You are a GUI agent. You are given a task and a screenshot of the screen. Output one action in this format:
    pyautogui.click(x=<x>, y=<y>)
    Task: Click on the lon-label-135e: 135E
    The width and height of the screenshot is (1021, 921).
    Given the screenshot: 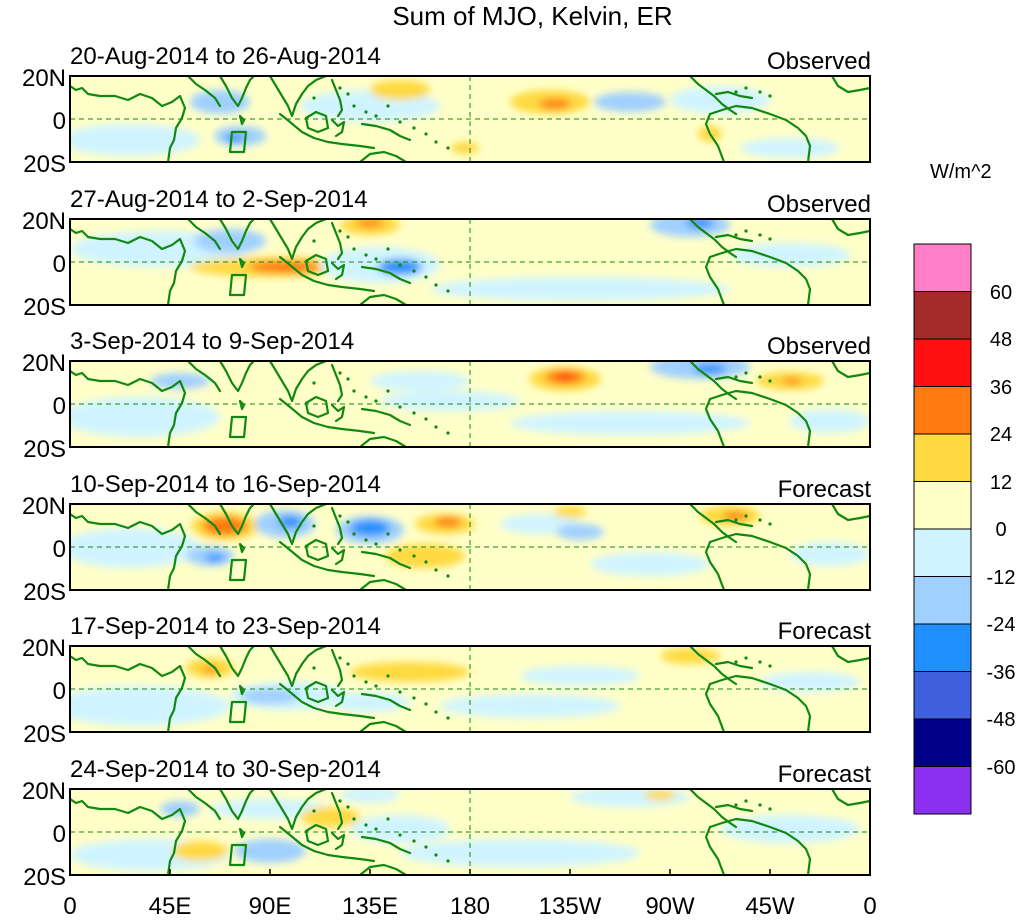 What is the action you would take?
    pyautogui.click(x=370, y=906)
    